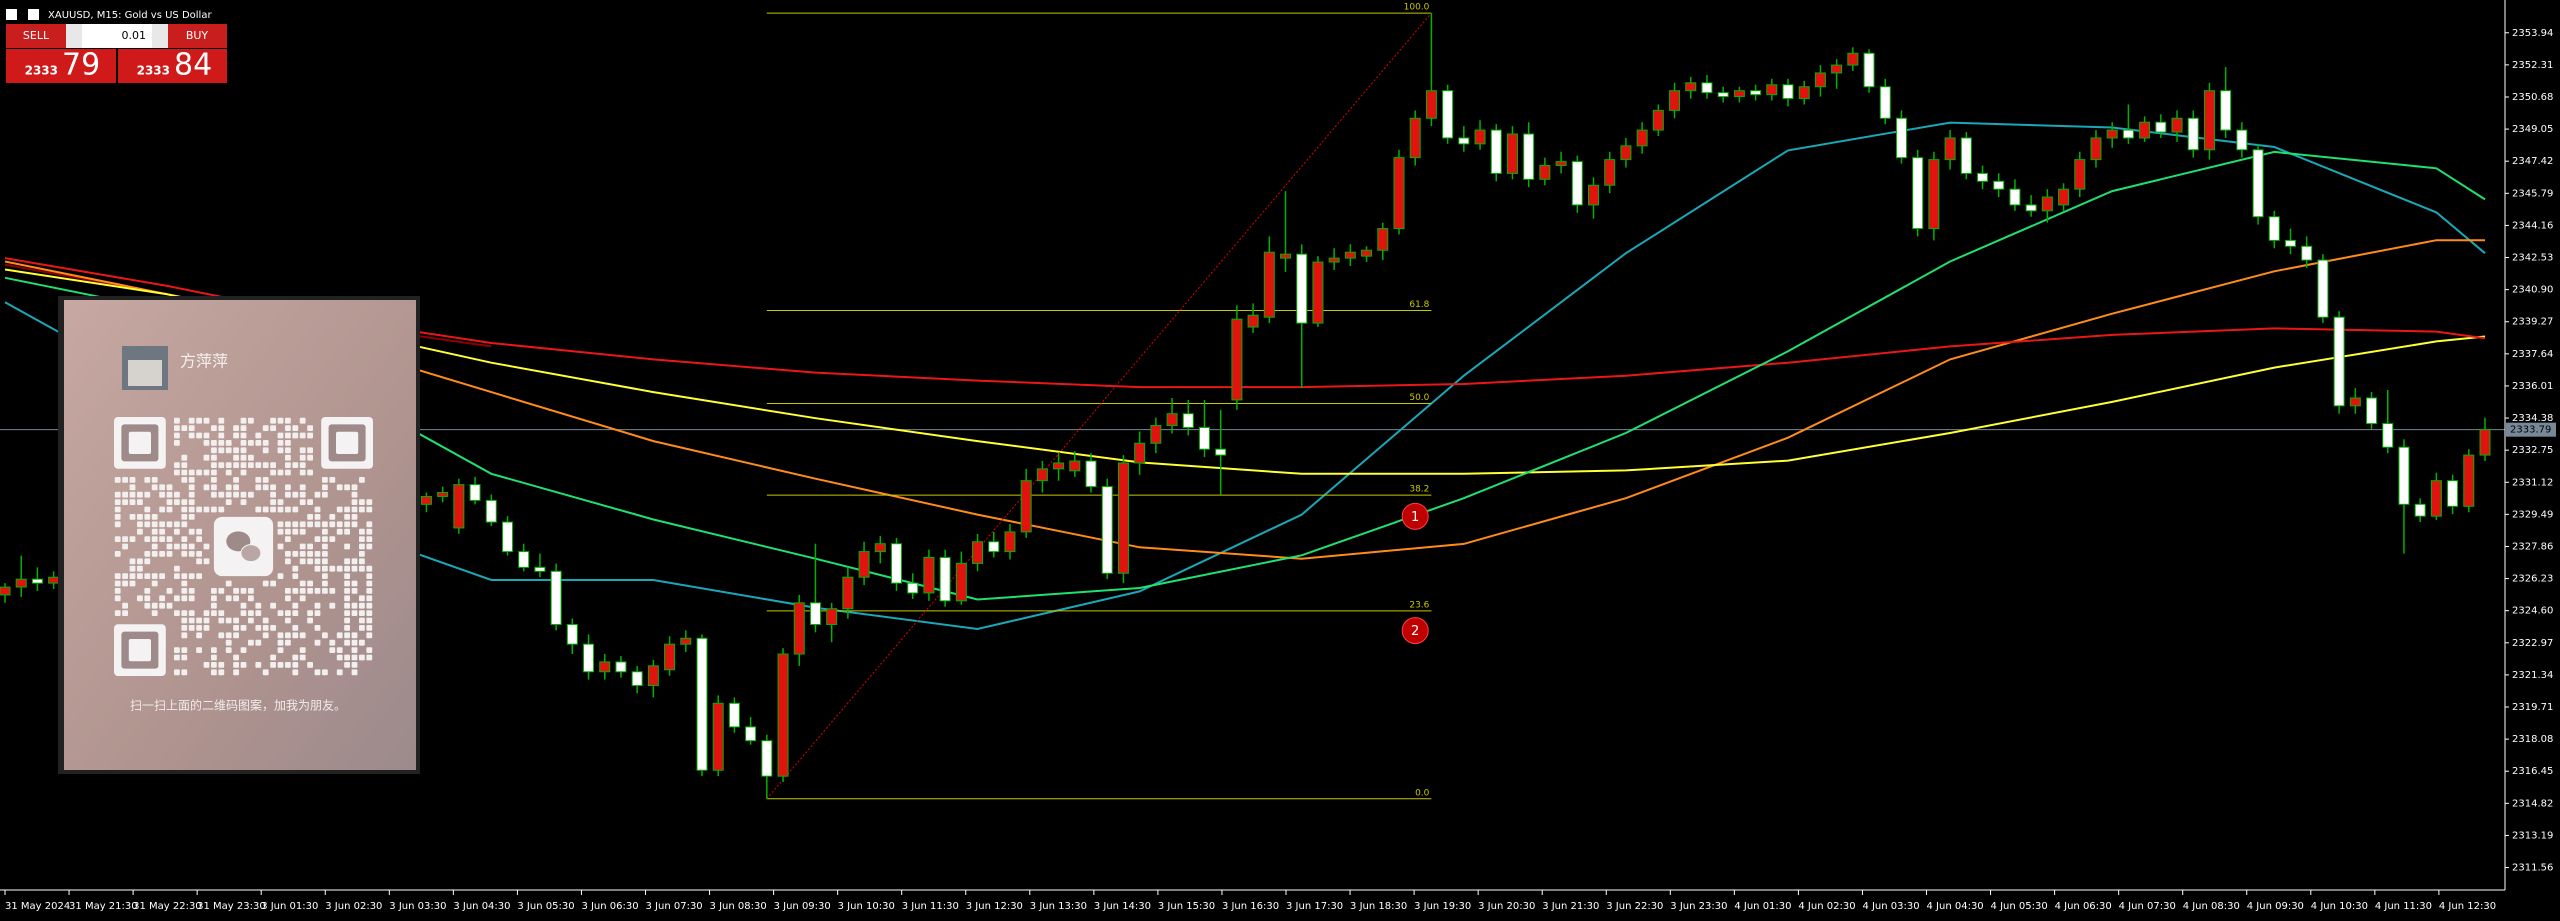  What do you see at coordinates (160, 36) in the screenshot?
I see `lot-up` at bounding box center [160, 36].